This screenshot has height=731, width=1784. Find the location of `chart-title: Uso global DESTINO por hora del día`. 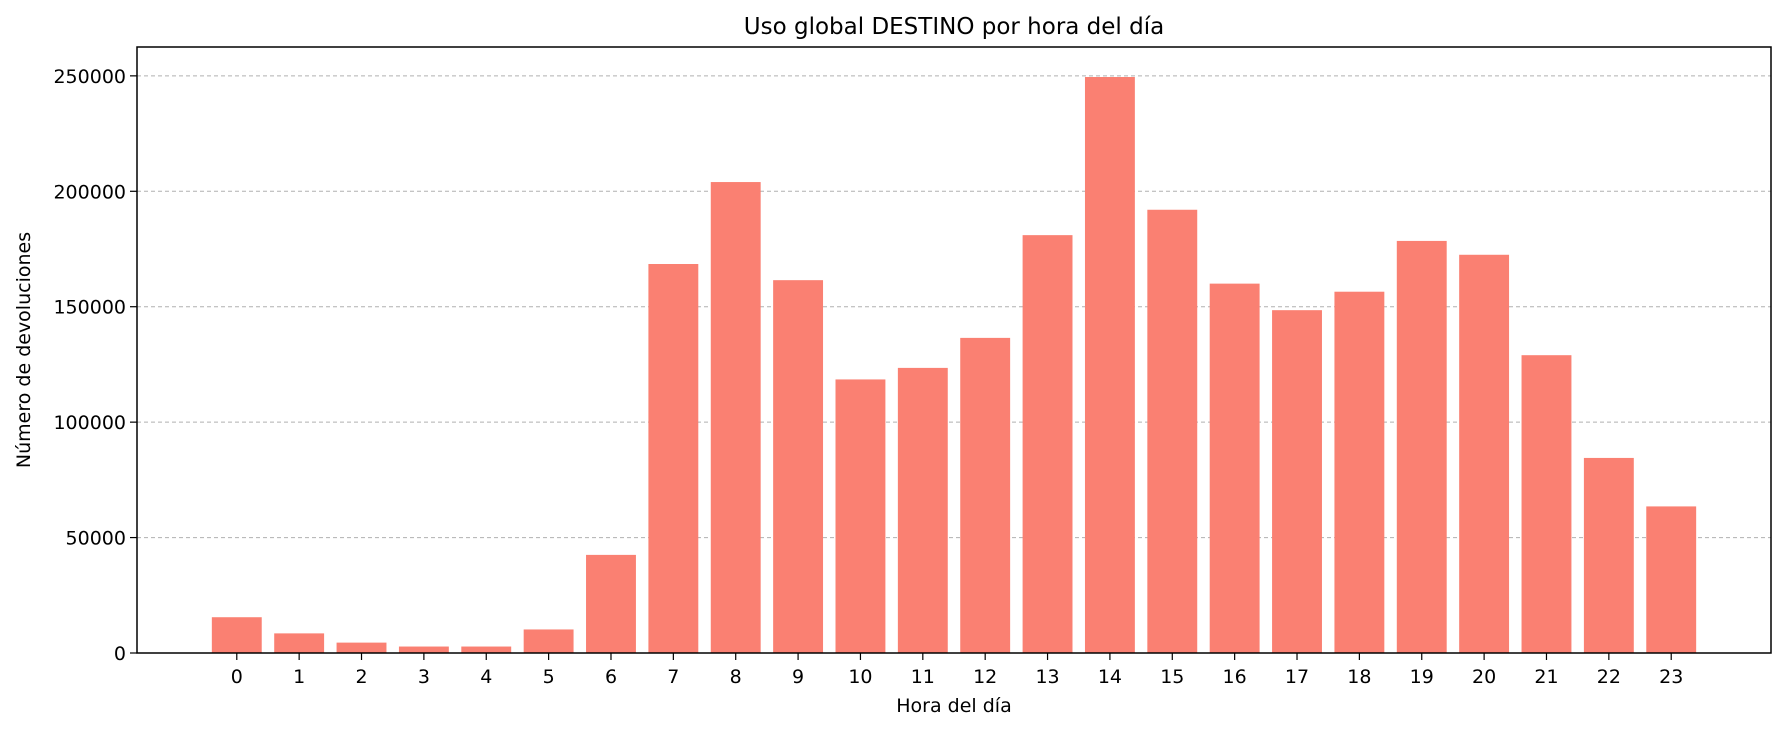

chart-title: Uso global DESTINO por hora del día is located at coordinates (954, 27).